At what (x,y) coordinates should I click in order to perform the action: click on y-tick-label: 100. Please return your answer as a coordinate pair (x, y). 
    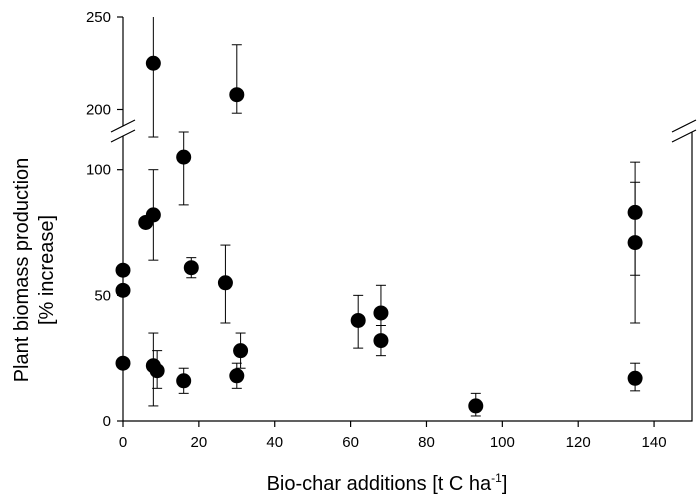
    Looking at the image, I should click on (98, 170).